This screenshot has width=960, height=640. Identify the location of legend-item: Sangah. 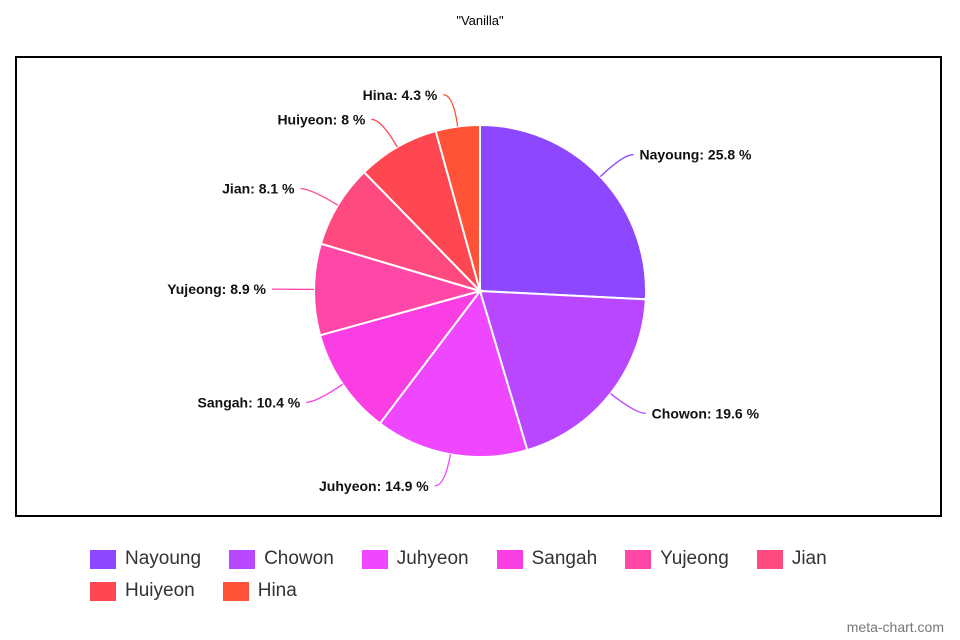
(547, 559).